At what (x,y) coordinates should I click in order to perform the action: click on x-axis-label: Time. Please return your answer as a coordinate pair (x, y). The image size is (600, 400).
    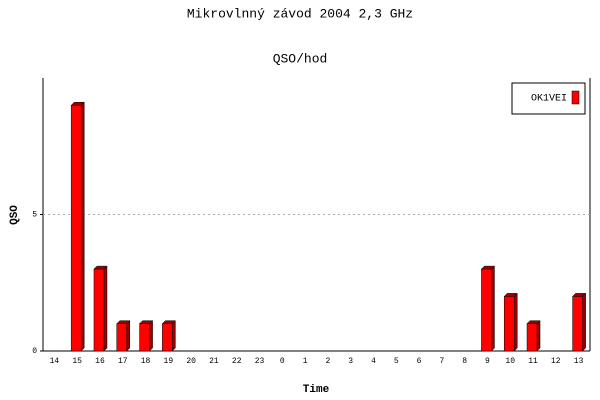
    Looking at the image, I should click on (316, 390).